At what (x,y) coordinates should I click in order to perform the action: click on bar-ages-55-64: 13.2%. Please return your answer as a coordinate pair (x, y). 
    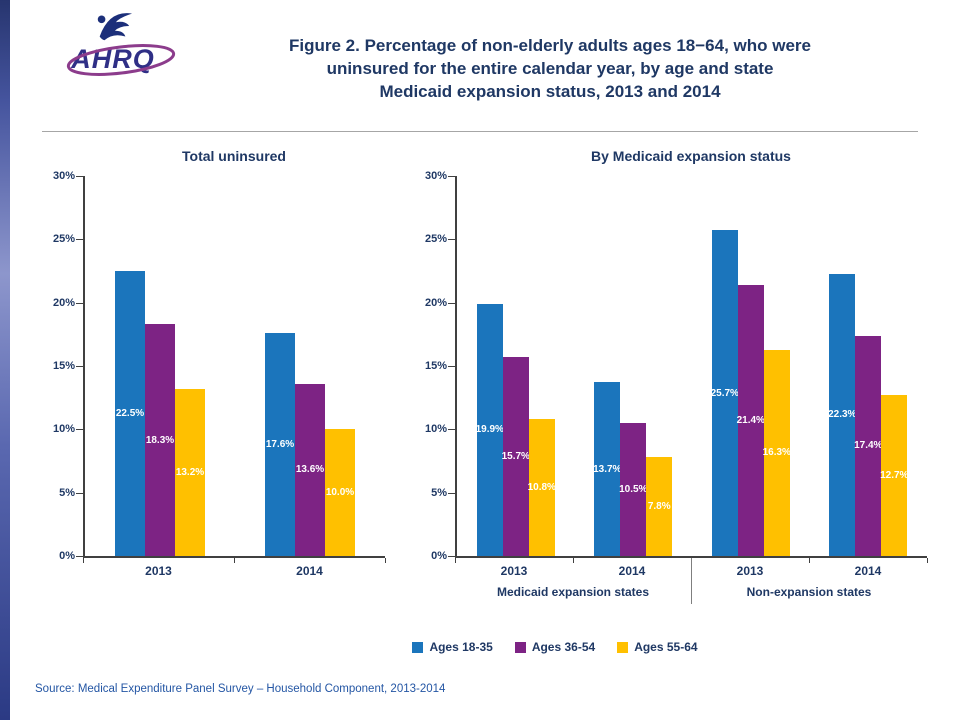
    Looking at the image, I should click on (190, 472).